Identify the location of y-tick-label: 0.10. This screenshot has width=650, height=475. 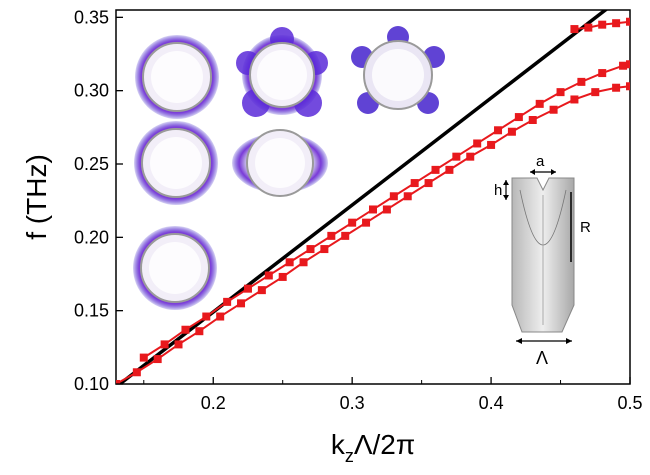
(91, 384).